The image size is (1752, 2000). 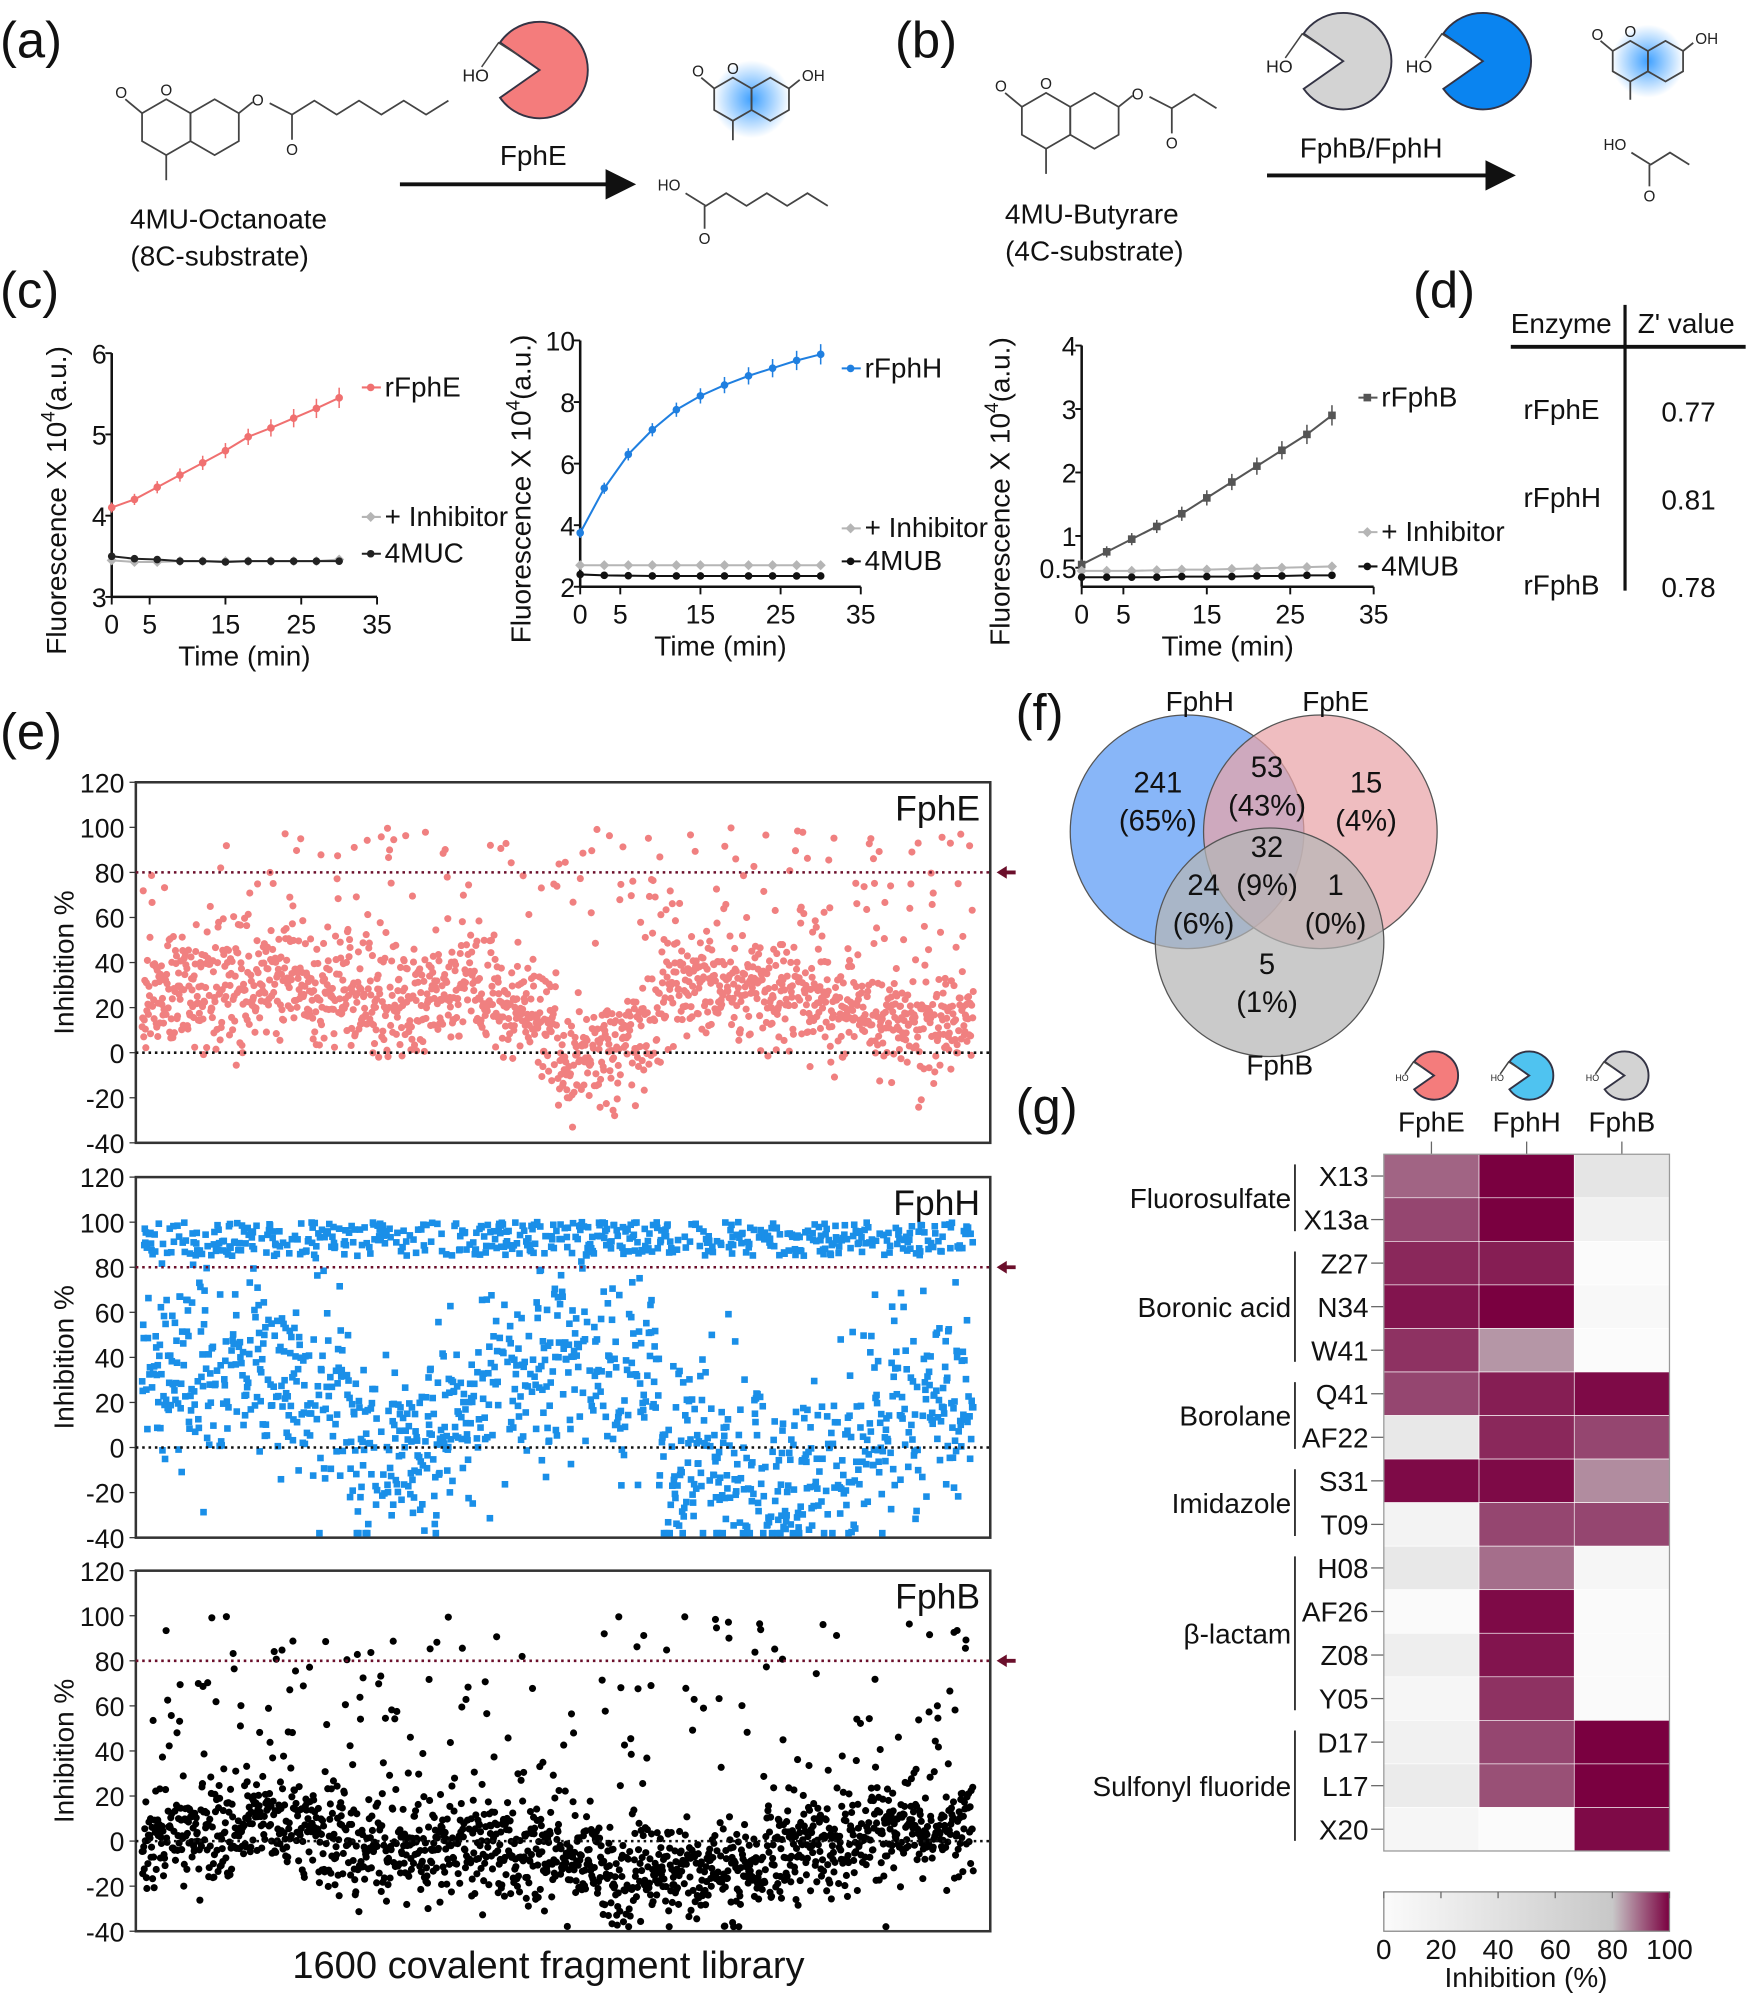 I want to click on panel-title: FphB, so click(x=937, y=1597).